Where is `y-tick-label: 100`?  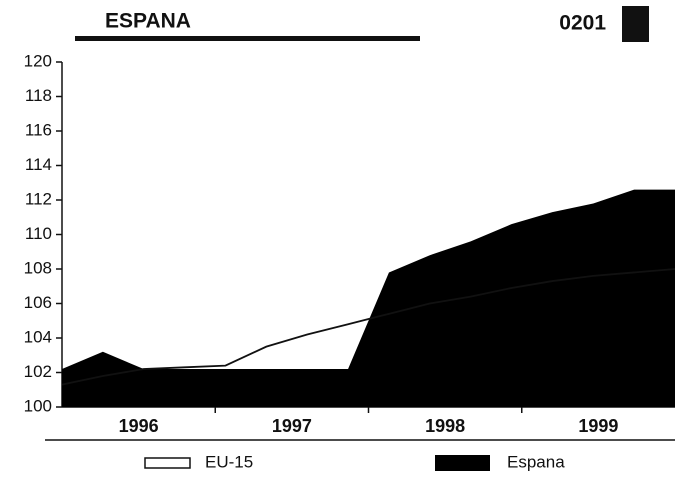
y-tick-label: 100 is located at coordinates (38, 405).